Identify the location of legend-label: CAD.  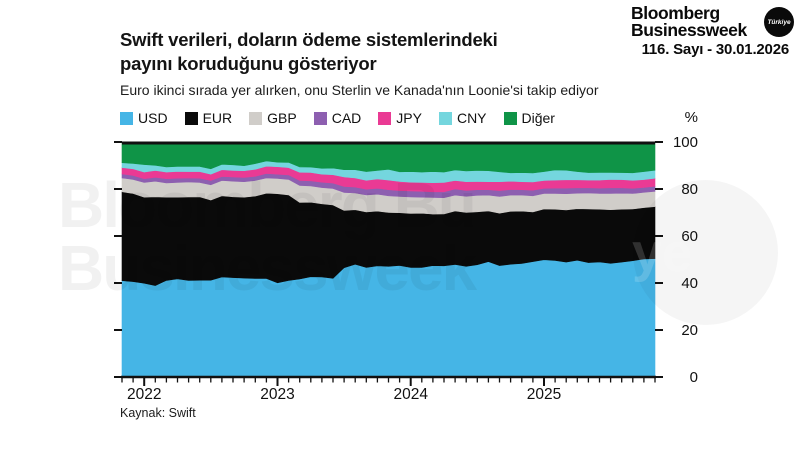
(346, 118).